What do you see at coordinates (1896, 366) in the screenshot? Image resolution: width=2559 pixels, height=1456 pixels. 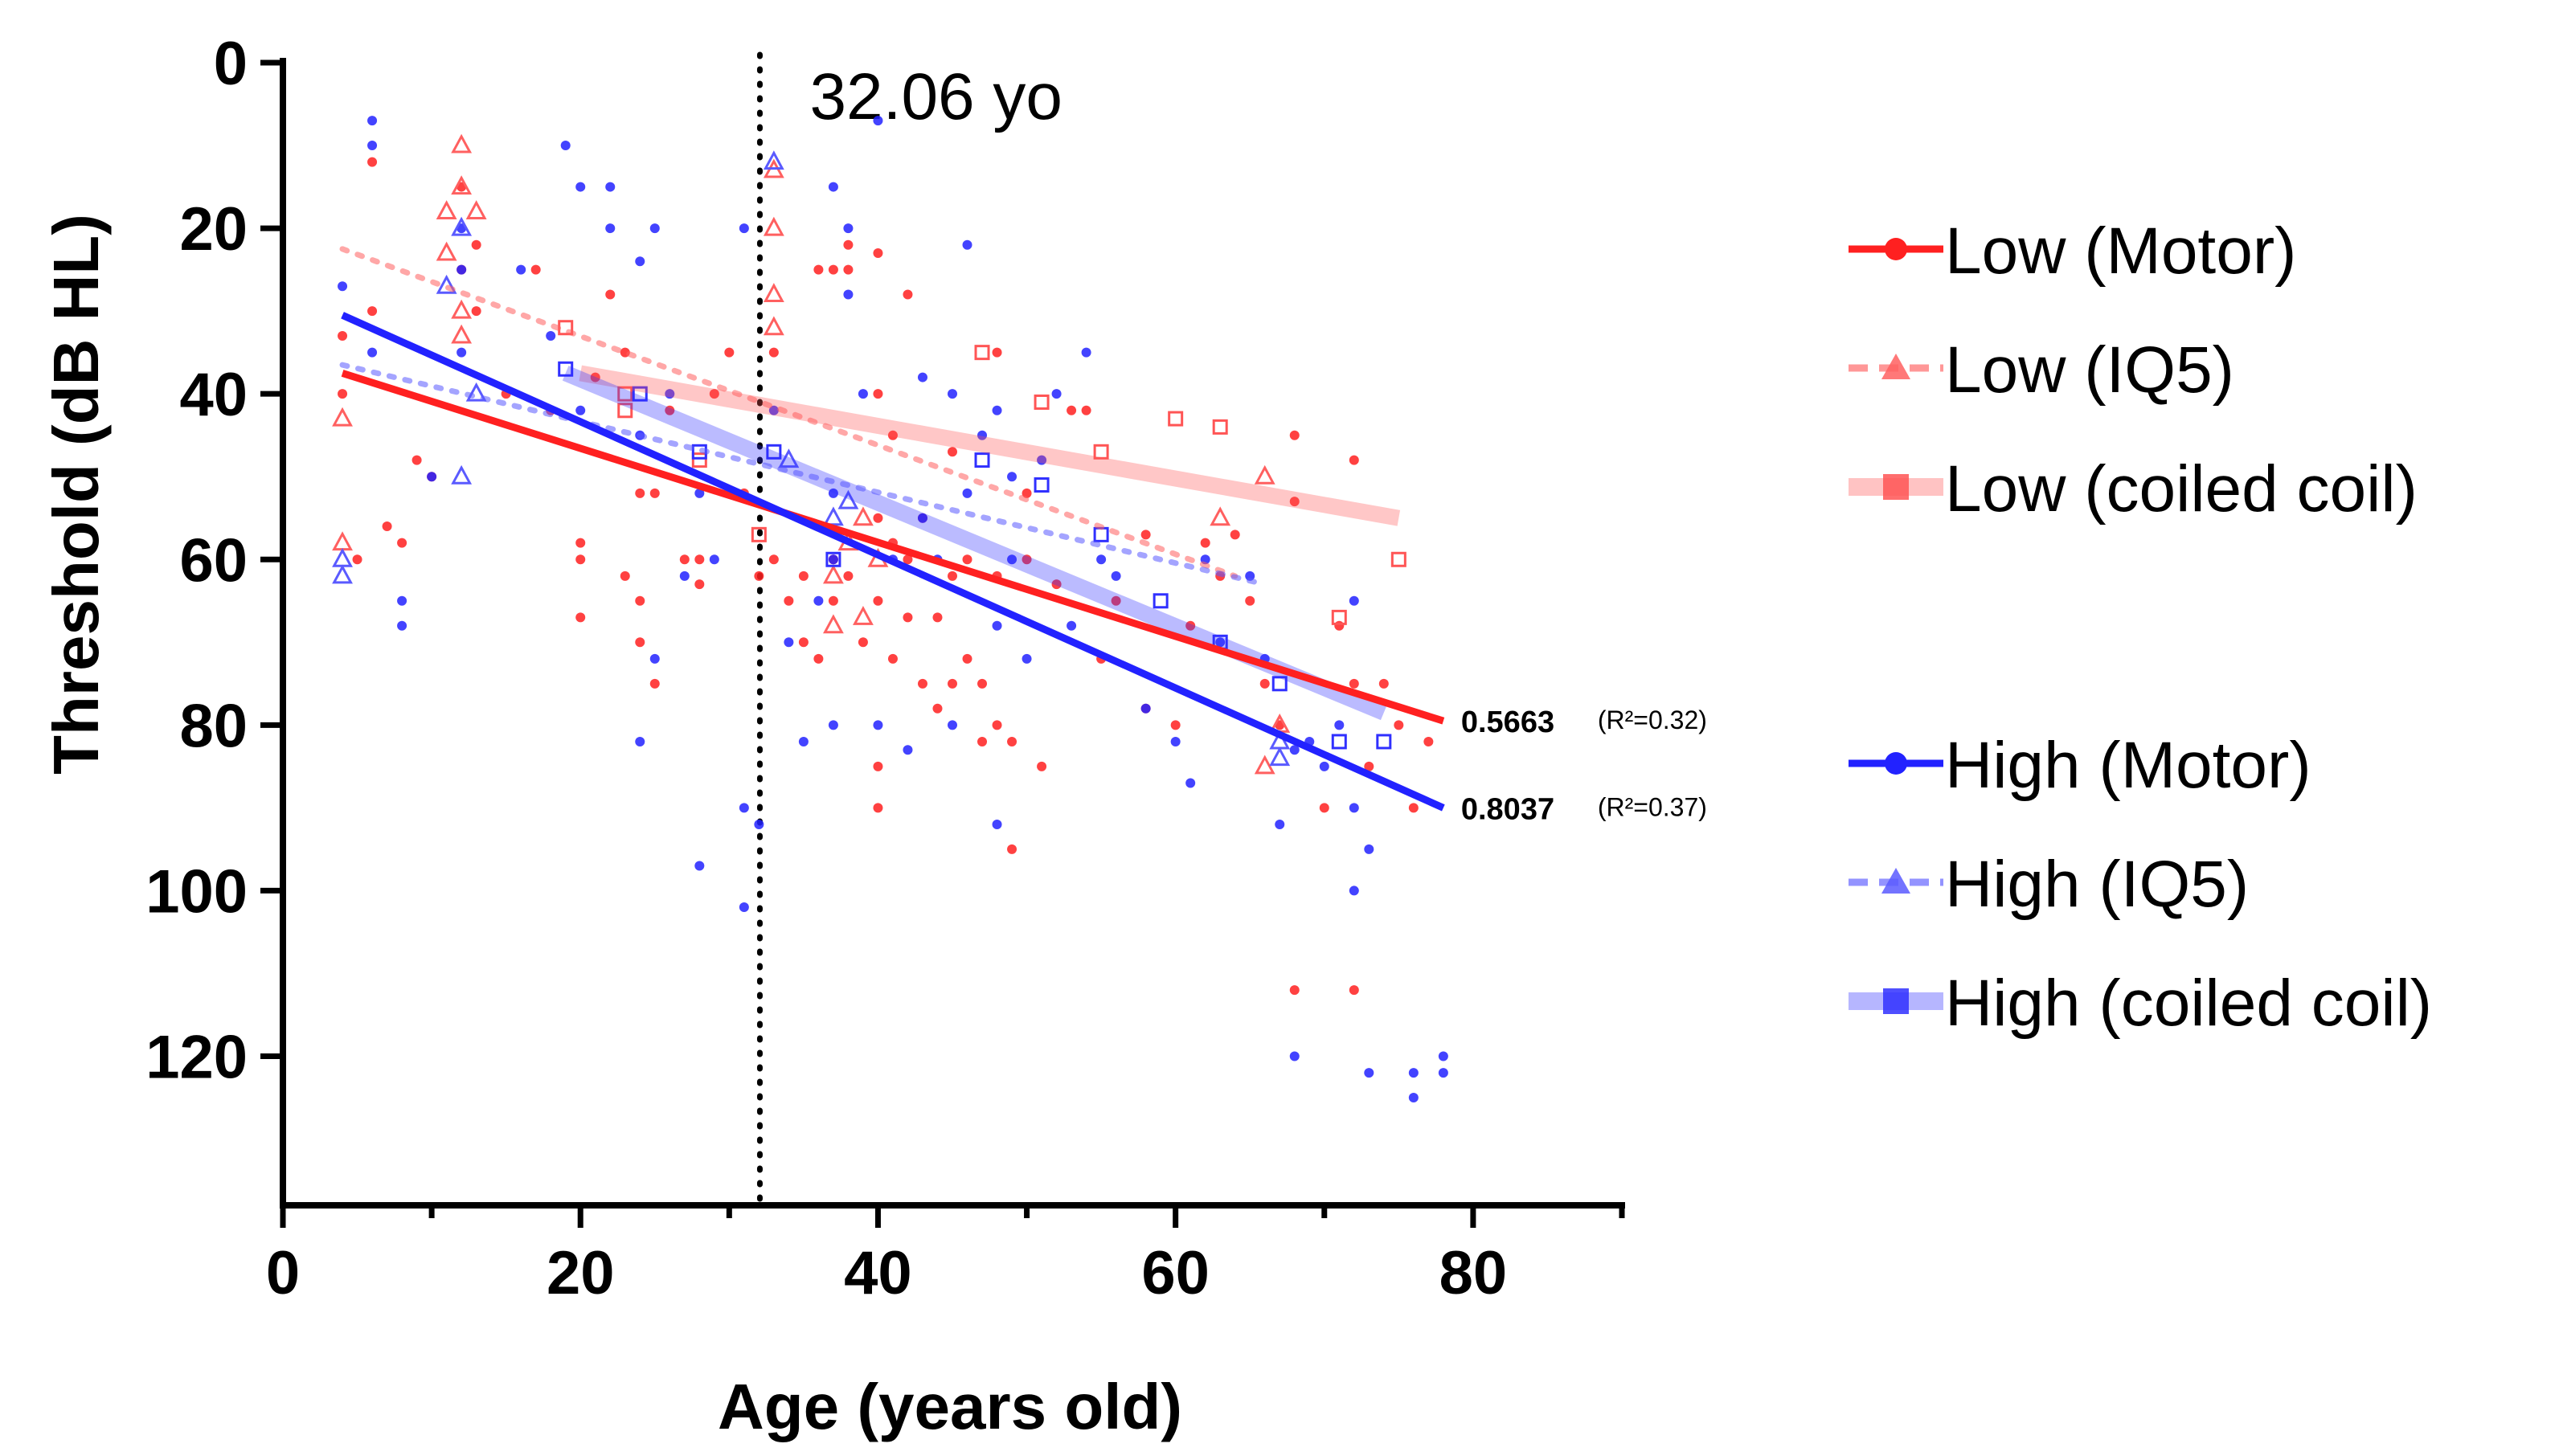 I see `legend-marker-low-iq5` at bounding box center [1896, 366].